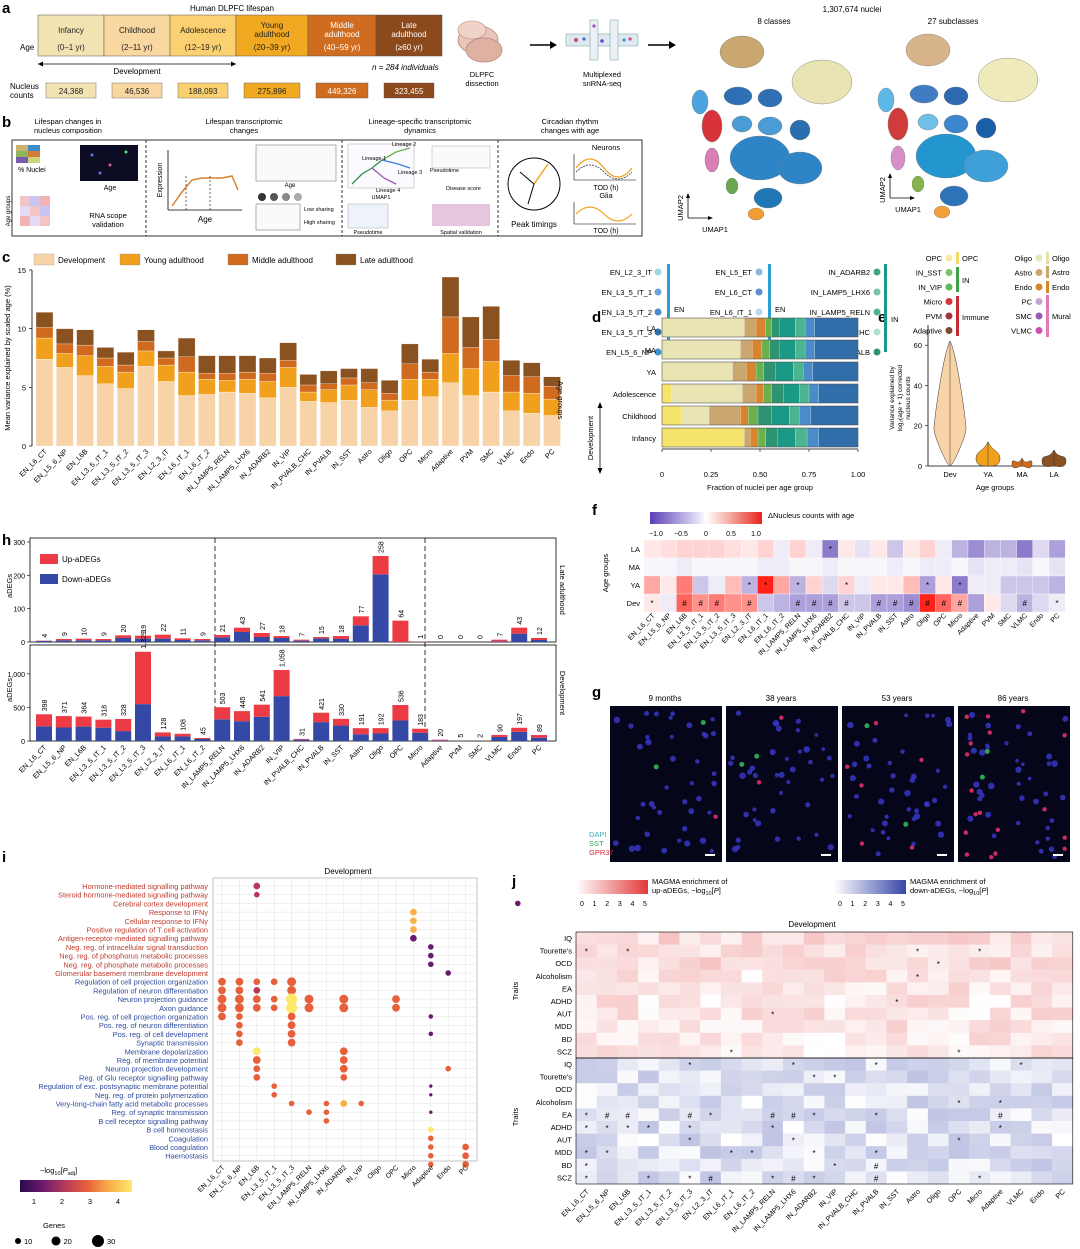 This screenshot has width=1080, height=1249. What do you see at coordinates (830, 549) in the screenshot?
I see `f-mark: *` at bounding box center [830, 549].